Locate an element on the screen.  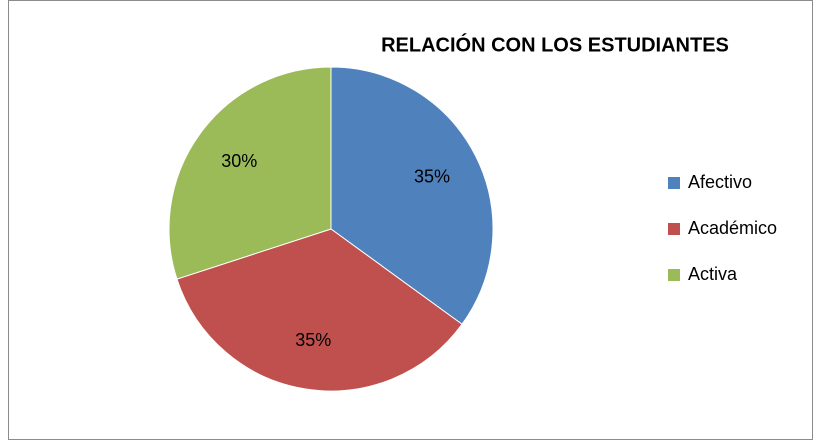
legend-label: Afectivo is located at coordinates (720, 182).